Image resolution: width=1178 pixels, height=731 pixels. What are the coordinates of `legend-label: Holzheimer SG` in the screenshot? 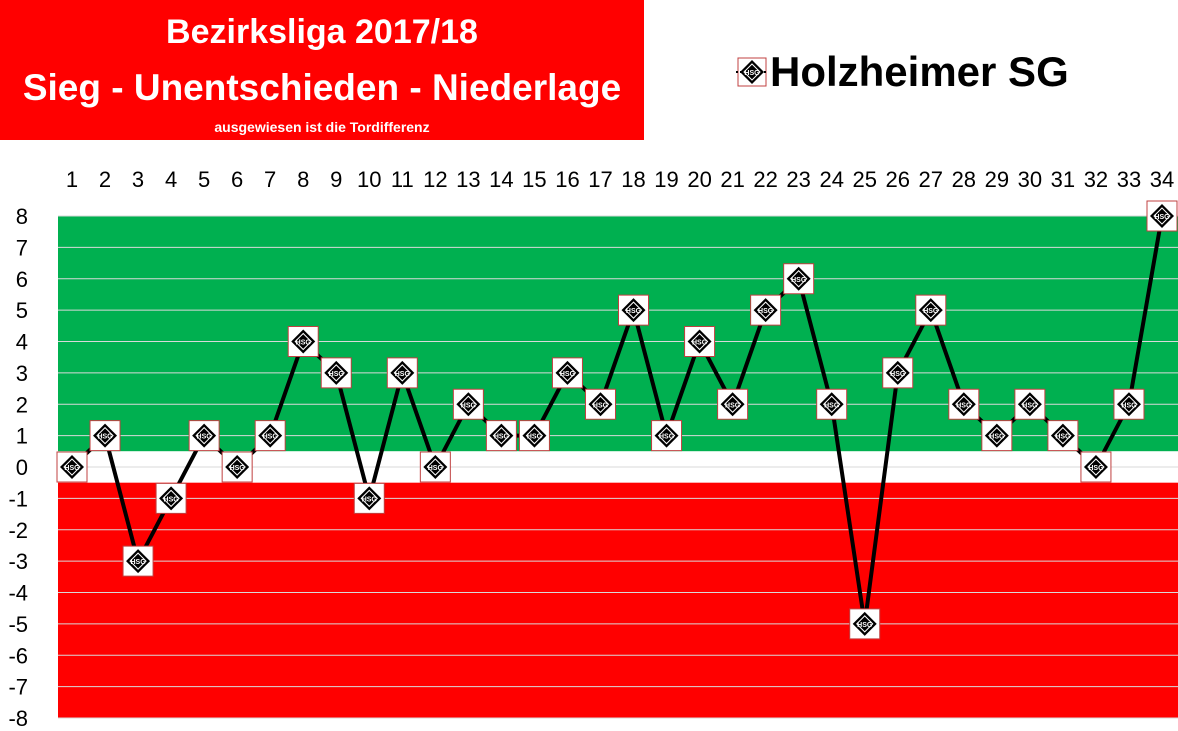 It's located at (919, 71).